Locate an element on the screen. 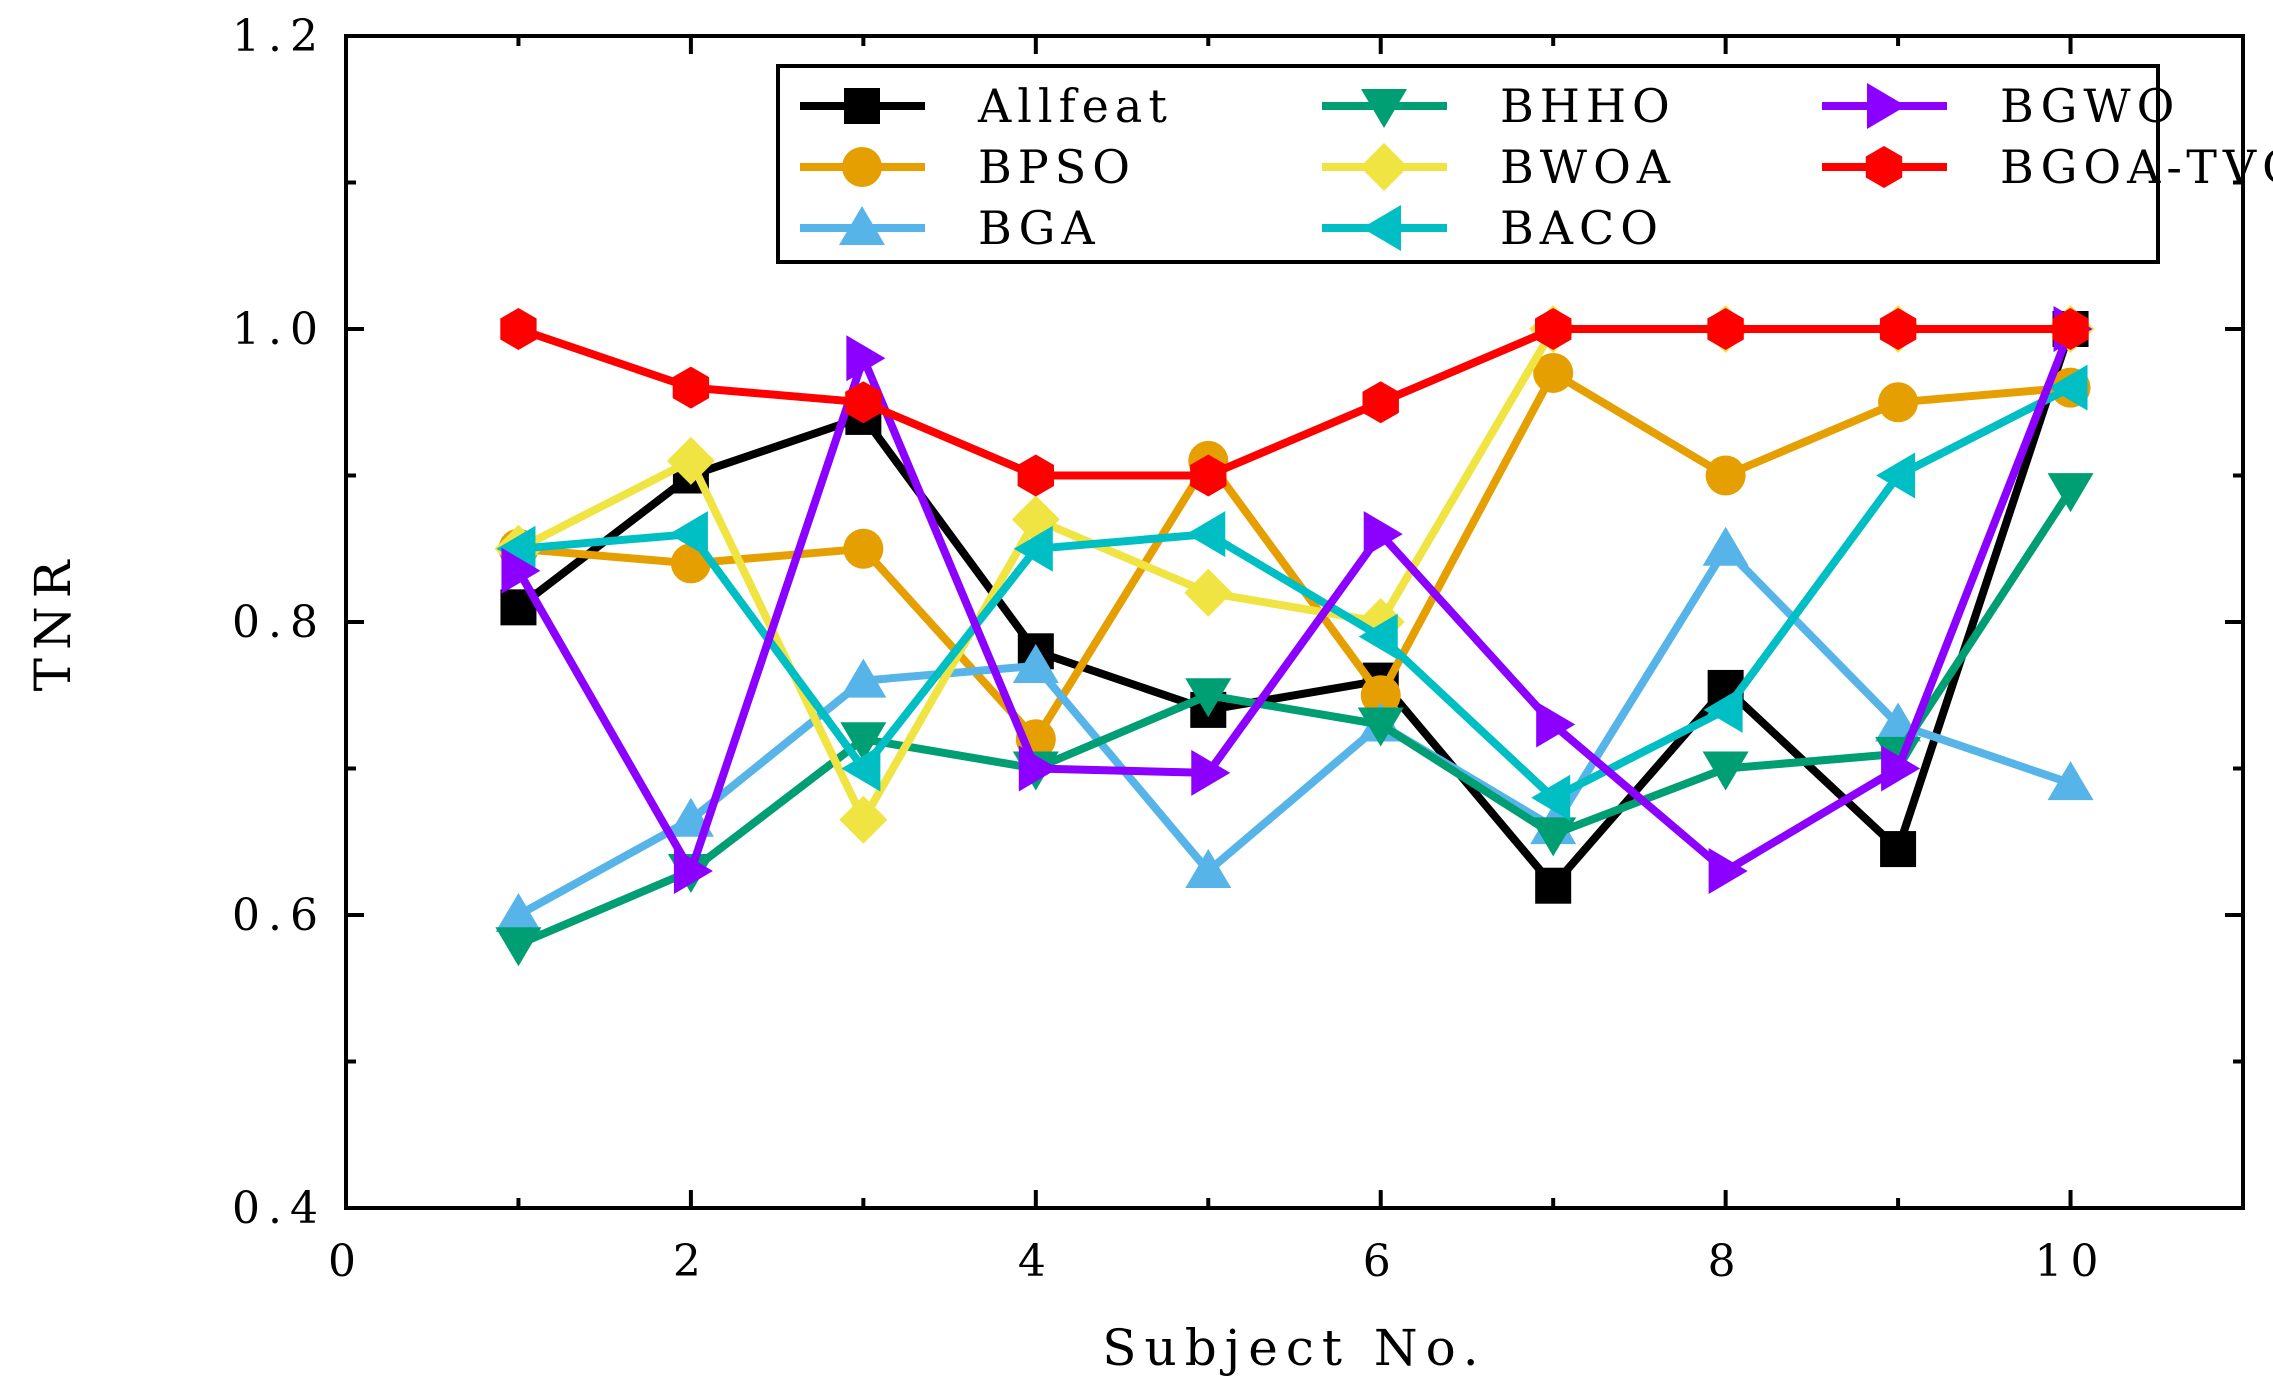 The height and width of the screenshot is (1393, 2273). x-tick-label-5: 10 is located at coordinates (2071, 1261).